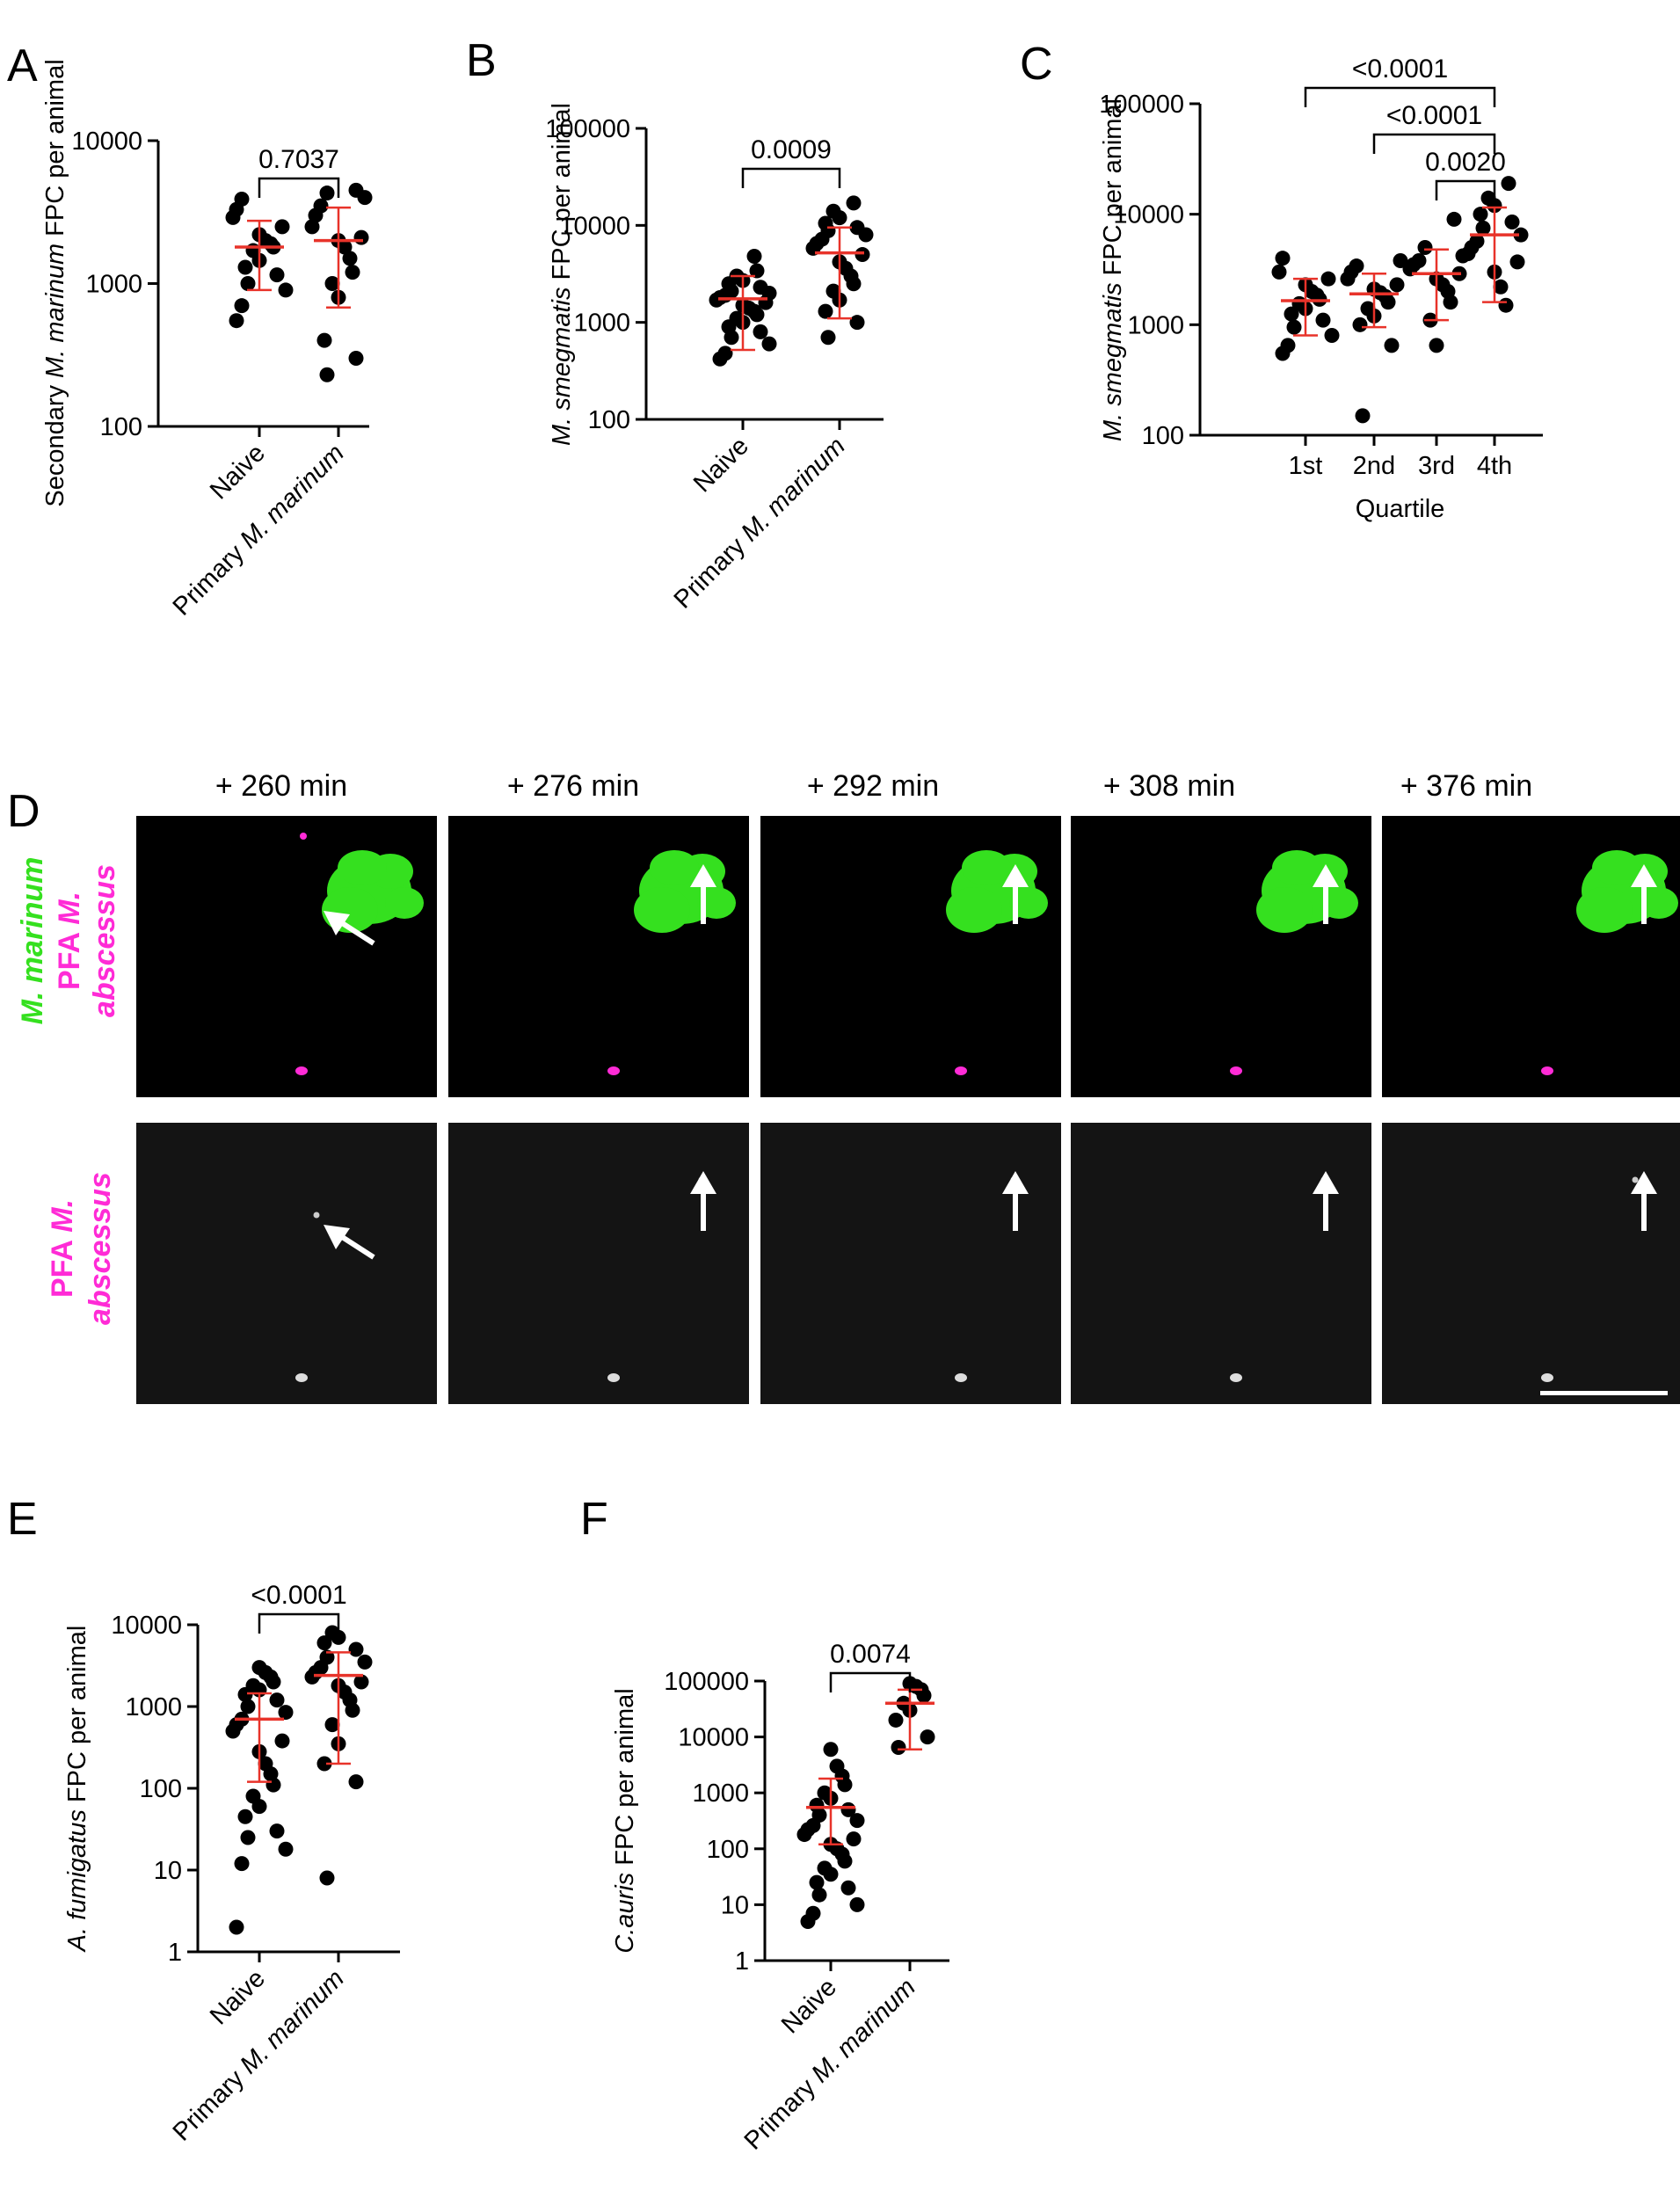 The image size is (1680, 2198). I want to click on y-tick-label: 100000, so click(1141, 105).